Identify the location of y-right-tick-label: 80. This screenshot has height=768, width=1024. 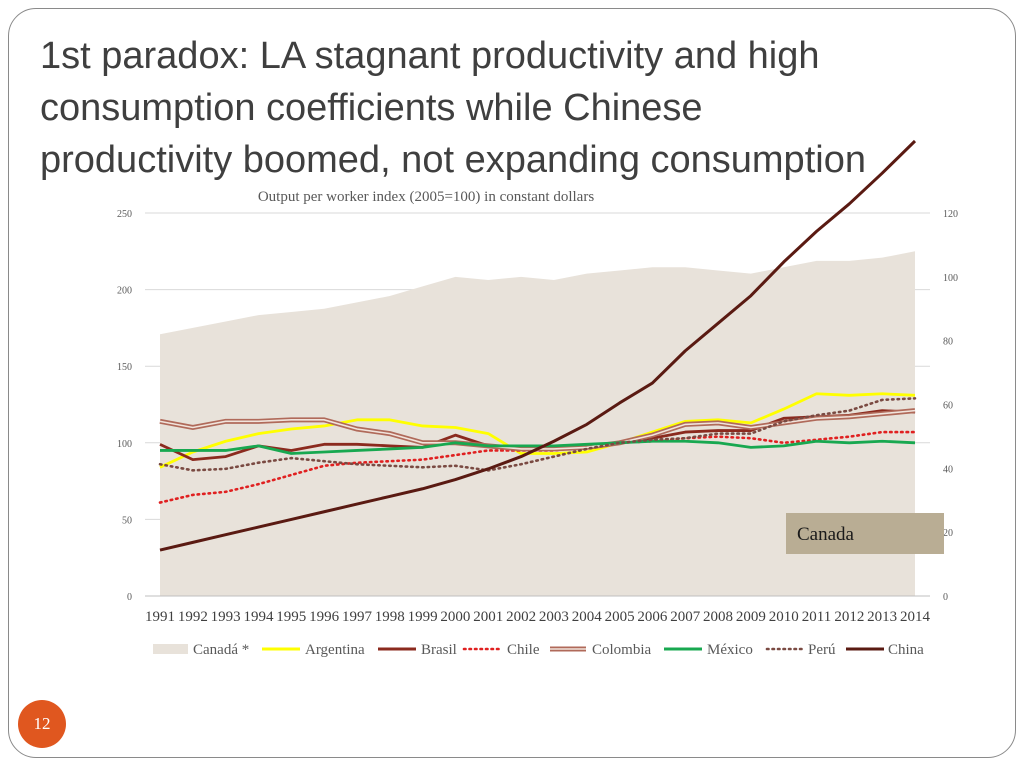
(948, 342).